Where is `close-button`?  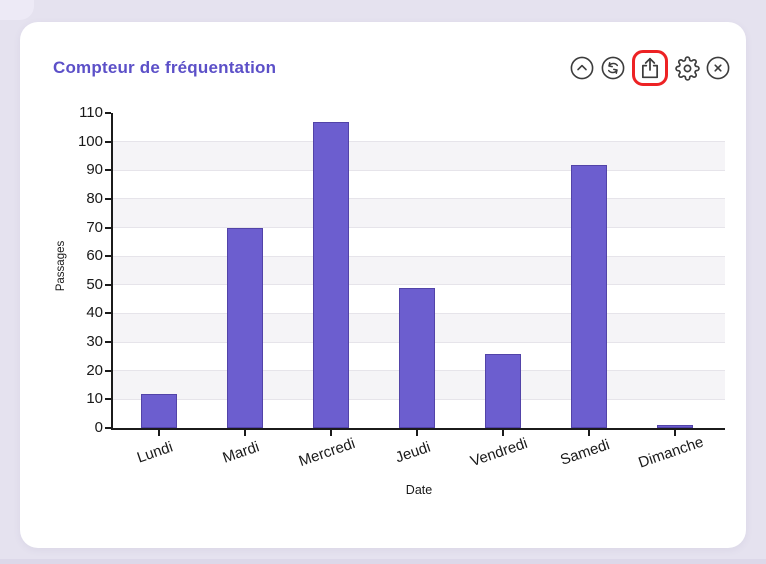
close-button is located at coordinates (718, 68).